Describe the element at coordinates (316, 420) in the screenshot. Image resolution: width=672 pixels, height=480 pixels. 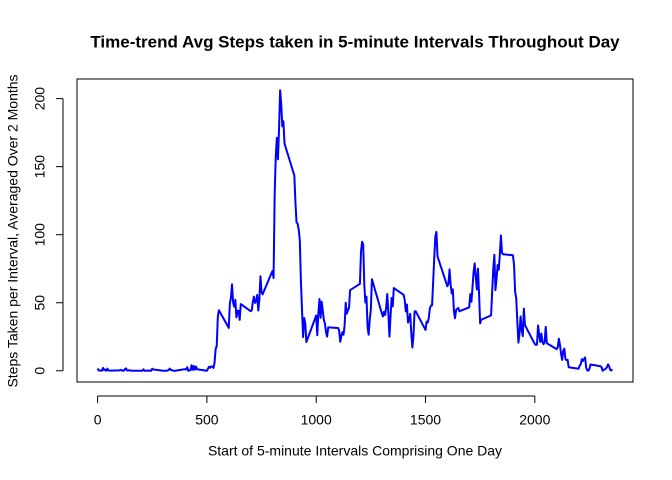
I see `x-tick-label: 1000` at that location.